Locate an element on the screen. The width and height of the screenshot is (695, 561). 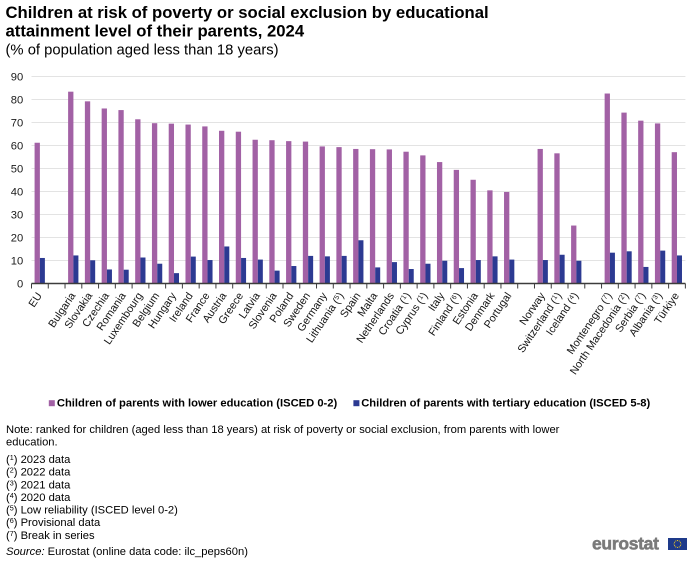
svg-text: 80 is located at coordinates (17, 101).